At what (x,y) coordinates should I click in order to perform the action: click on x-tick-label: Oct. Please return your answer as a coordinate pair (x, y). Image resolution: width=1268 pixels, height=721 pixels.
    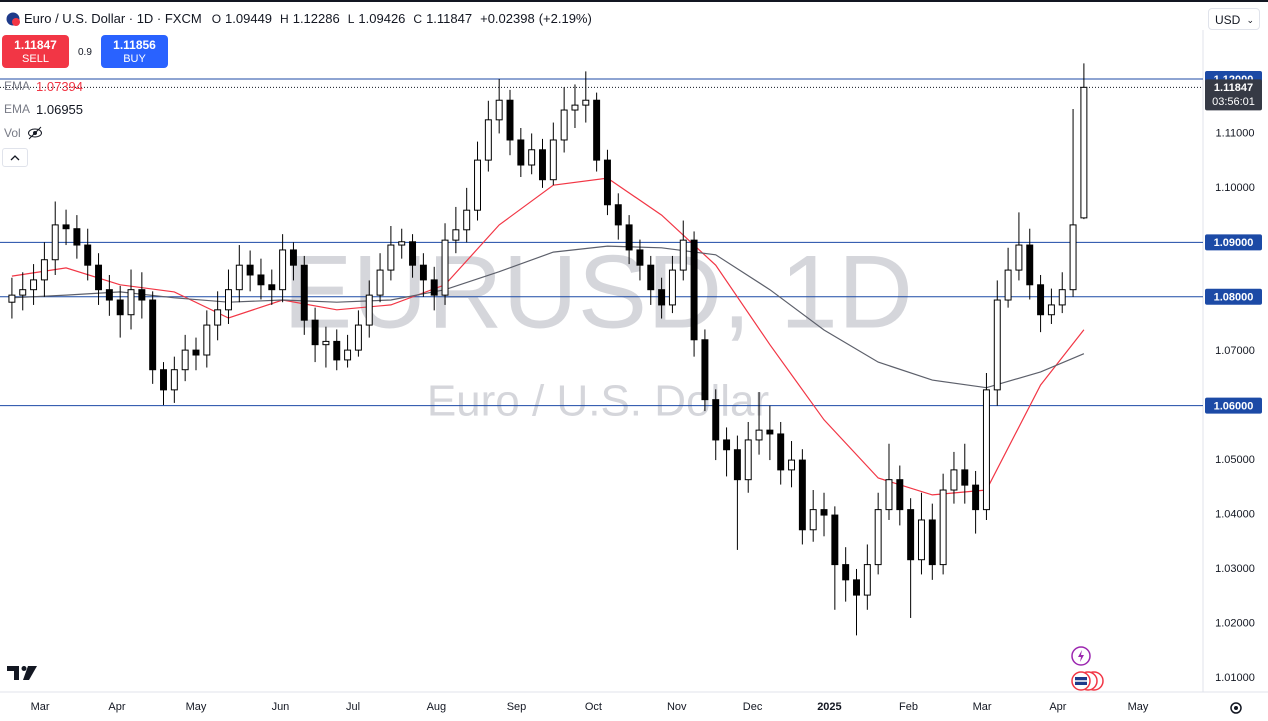
    Looking at the image, I should click on (593, 707).